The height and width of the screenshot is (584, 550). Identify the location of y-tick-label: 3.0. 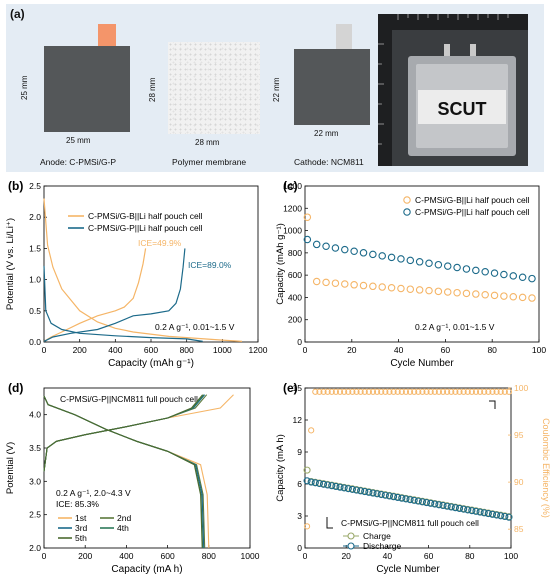
(35, 481).